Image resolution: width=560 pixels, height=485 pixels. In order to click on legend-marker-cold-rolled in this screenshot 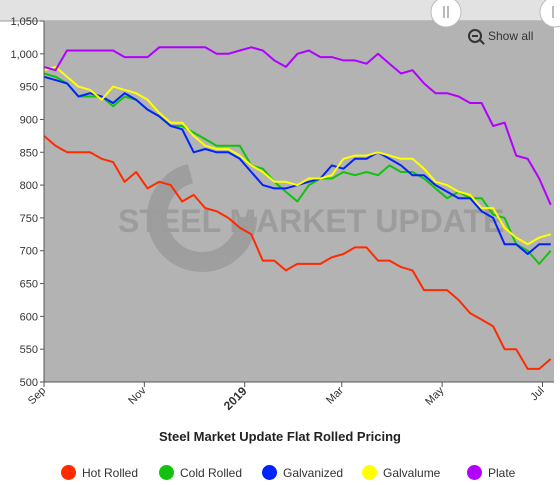, I will do `click(166, 472)`.